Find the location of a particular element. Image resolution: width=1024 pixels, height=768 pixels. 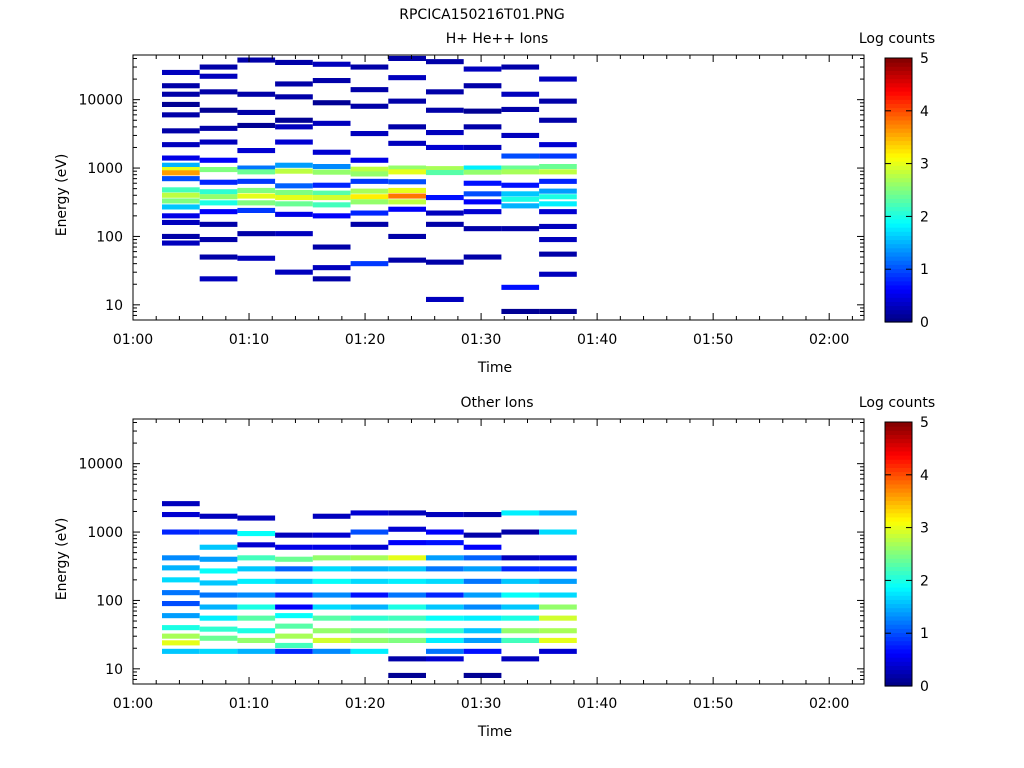

heatmap-cells is located at coordinates (369, 184).